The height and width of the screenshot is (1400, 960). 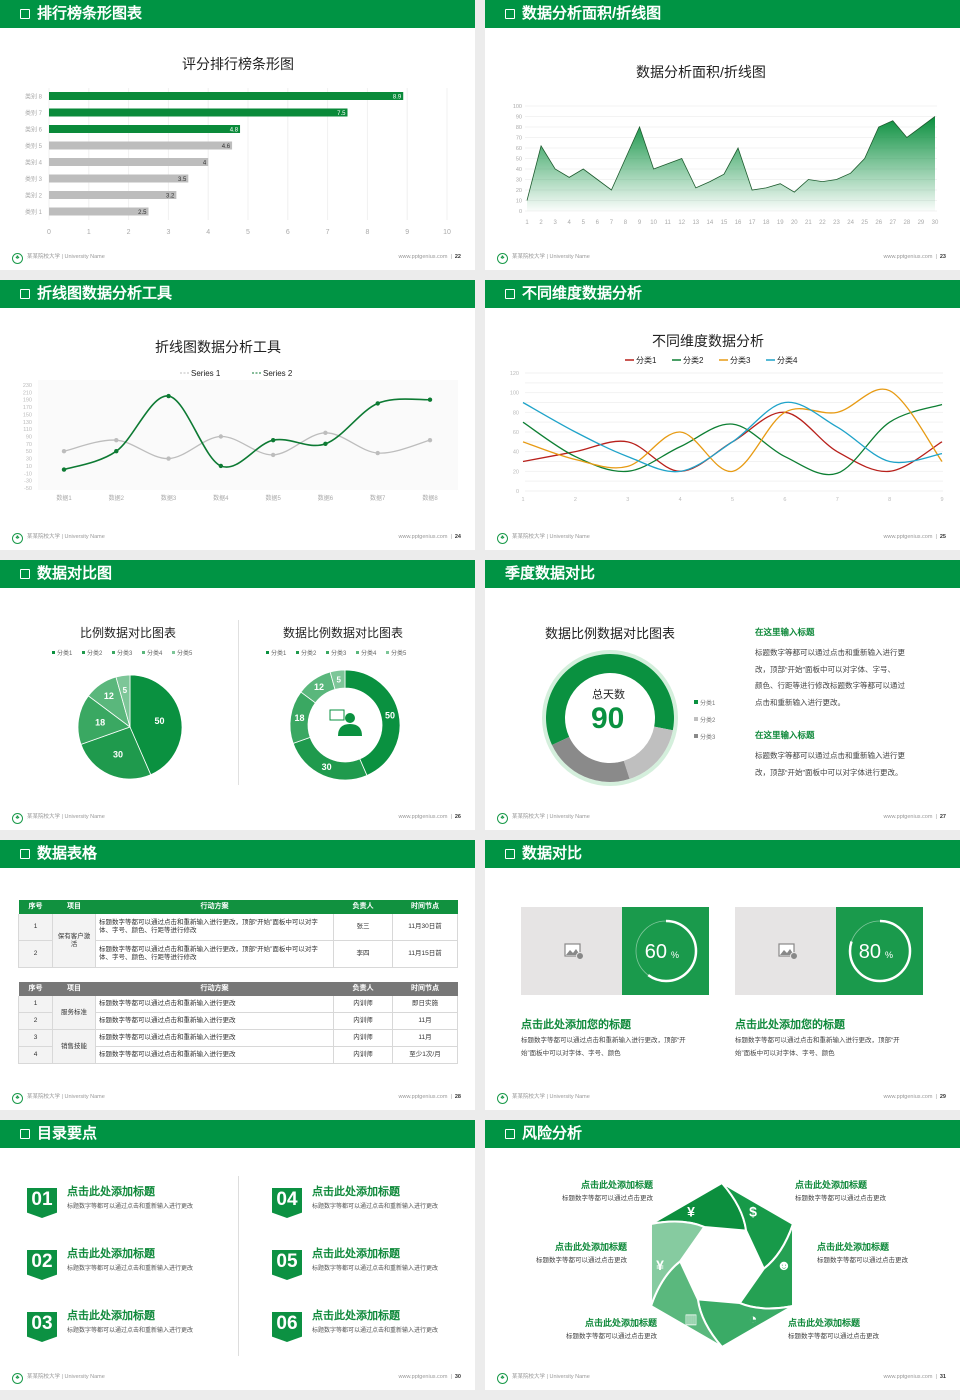 I want to click on plus, so click(x=580, y=956).